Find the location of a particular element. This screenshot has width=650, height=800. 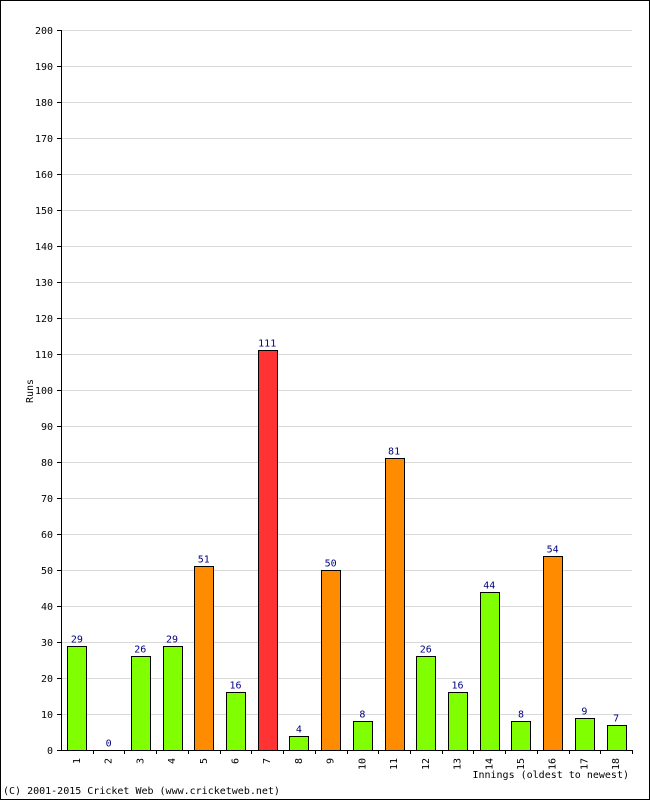

data-label: 9 is located at coordinates (584, 712).